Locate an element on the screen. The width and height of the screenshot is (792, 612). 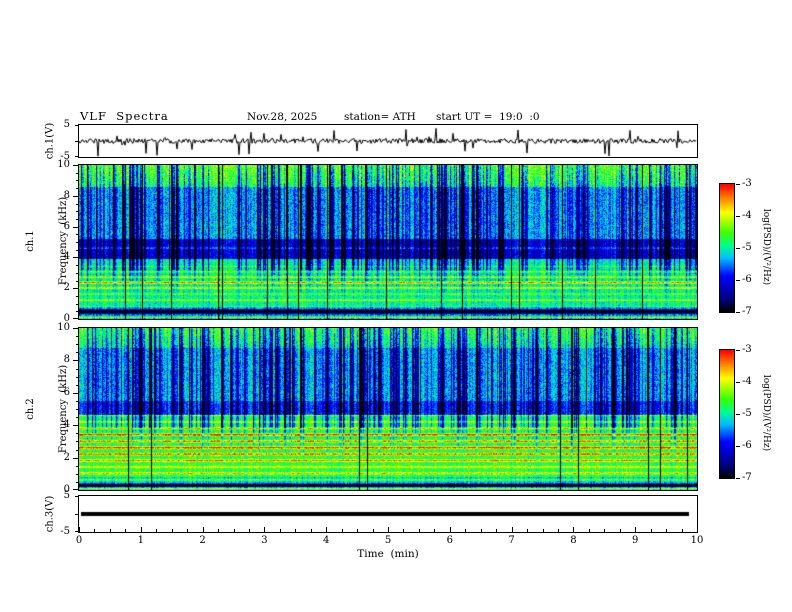
colorbar-ch1-canvas is located at coordinates (727, 248).